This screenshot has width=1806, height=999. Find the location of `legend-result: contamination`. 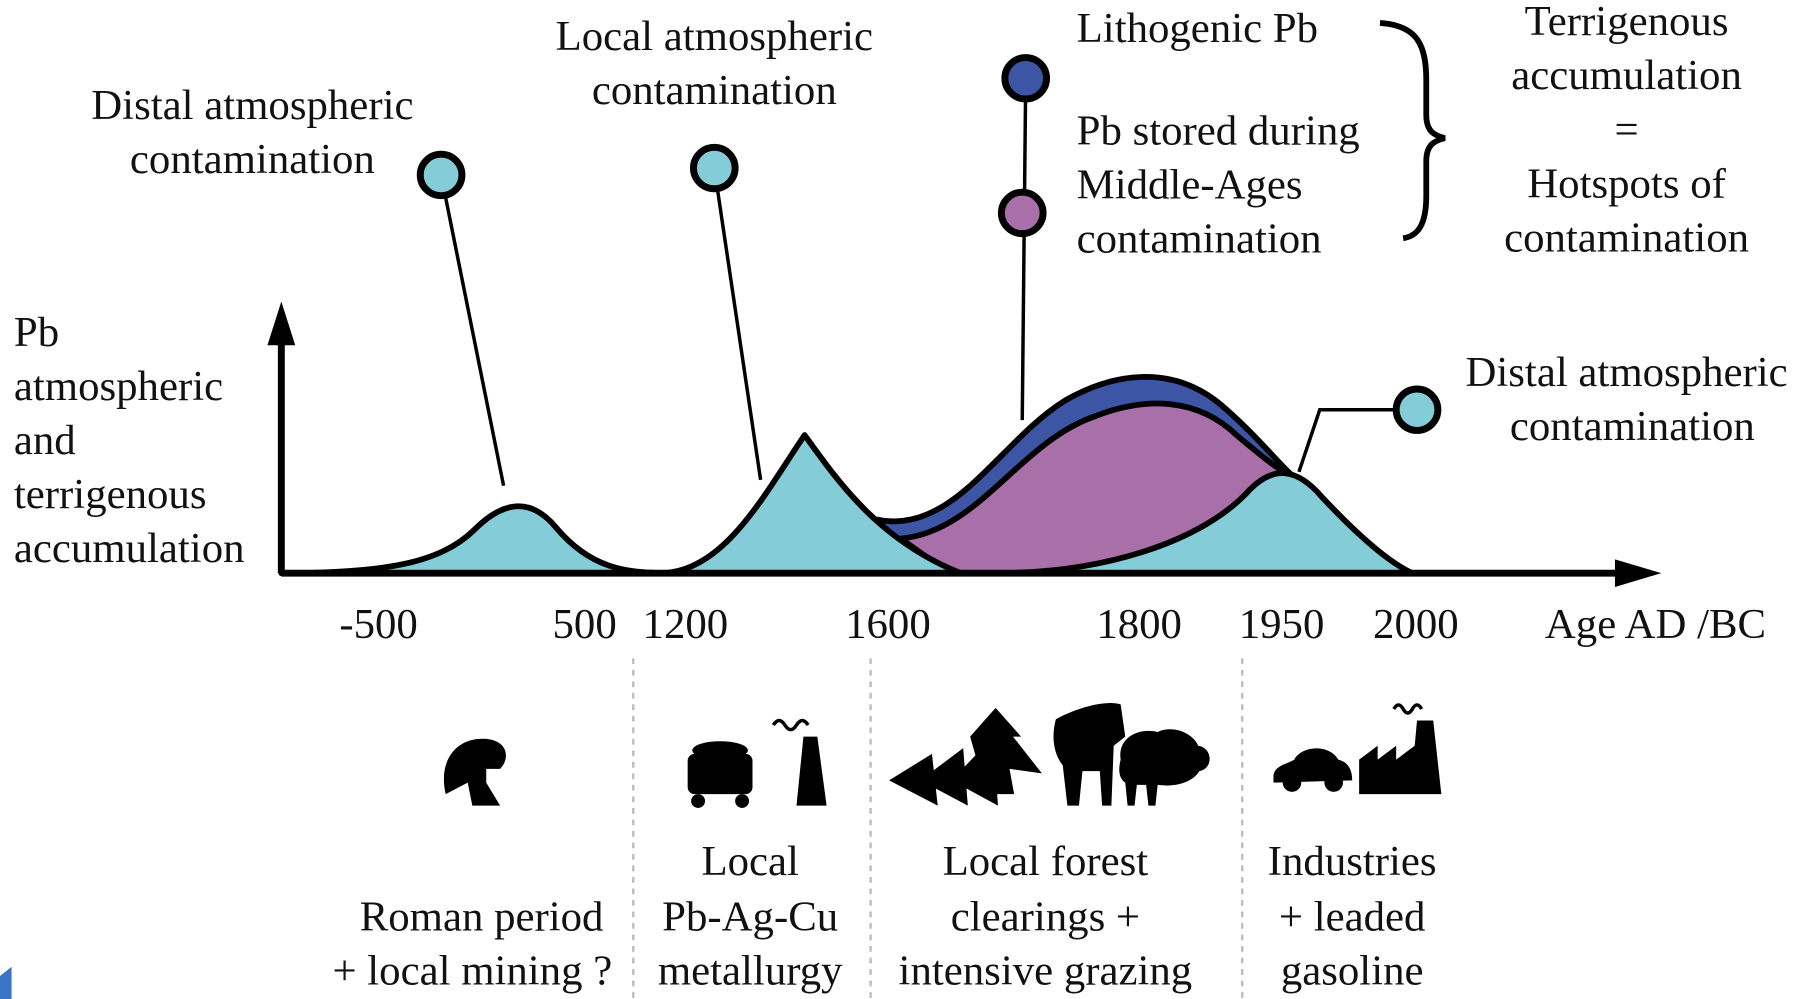

legend-result: contamination is located at coordinates (1626, 238).